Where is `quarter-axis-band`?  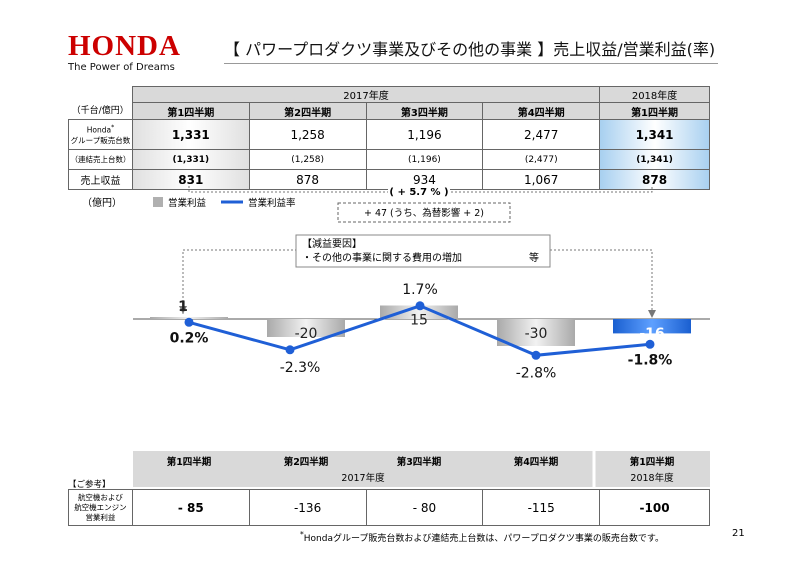
quarter-axis-band is located at coordinates (421, 469).